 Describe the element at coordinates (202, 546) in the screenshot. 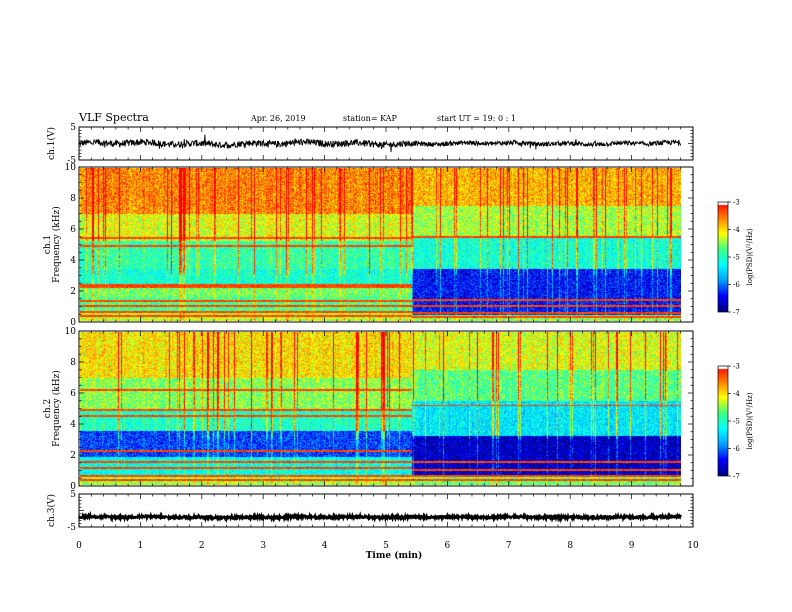

I see `x-tick-label: 2` at that location.